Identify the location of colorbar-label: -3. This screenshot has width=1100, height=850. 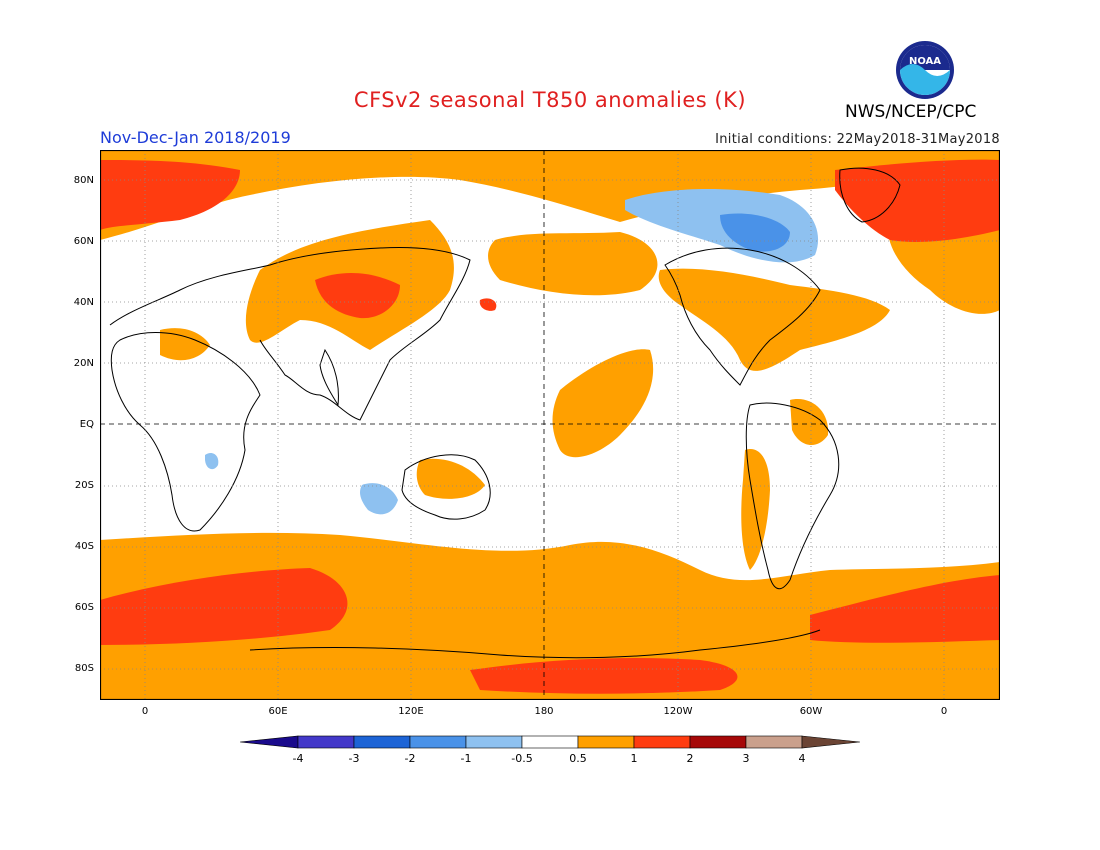
(354, 758).